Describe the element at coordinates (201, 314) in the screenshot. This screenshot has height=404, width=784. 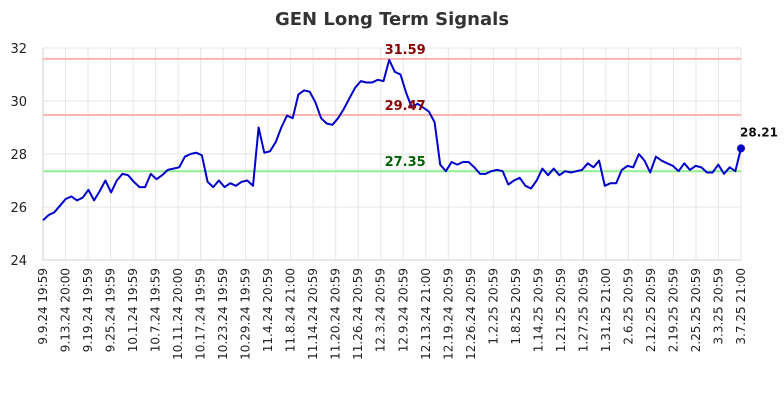
I see `x-tick-label: 10.17.24 19:59` at that location.